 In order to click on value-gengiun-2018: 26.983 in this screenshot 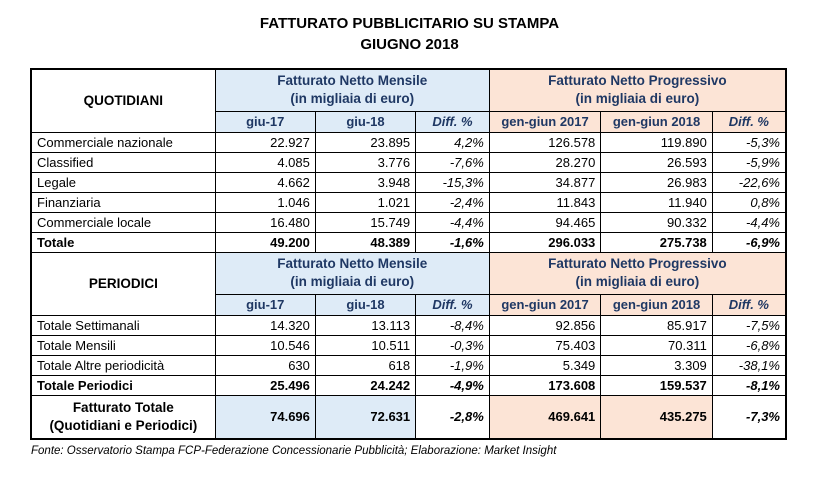, I will do `click(656, 182)`.